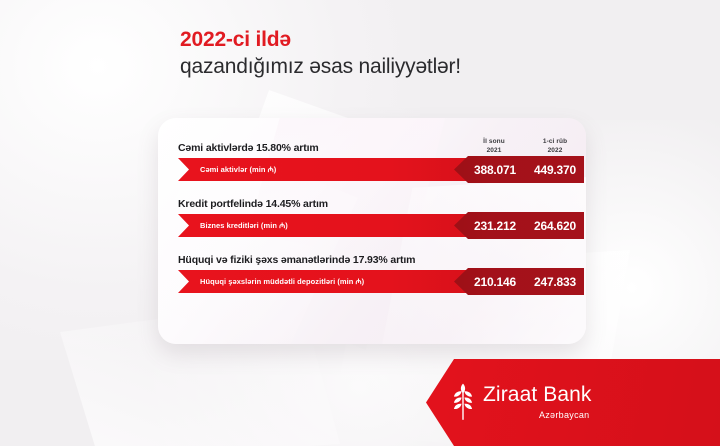 The height and width of the screenshot is (446, 720). What do you see at coordinates (463, 401) in the screenshot?
I see `wheat-icon` at bounding box center [463, 401].